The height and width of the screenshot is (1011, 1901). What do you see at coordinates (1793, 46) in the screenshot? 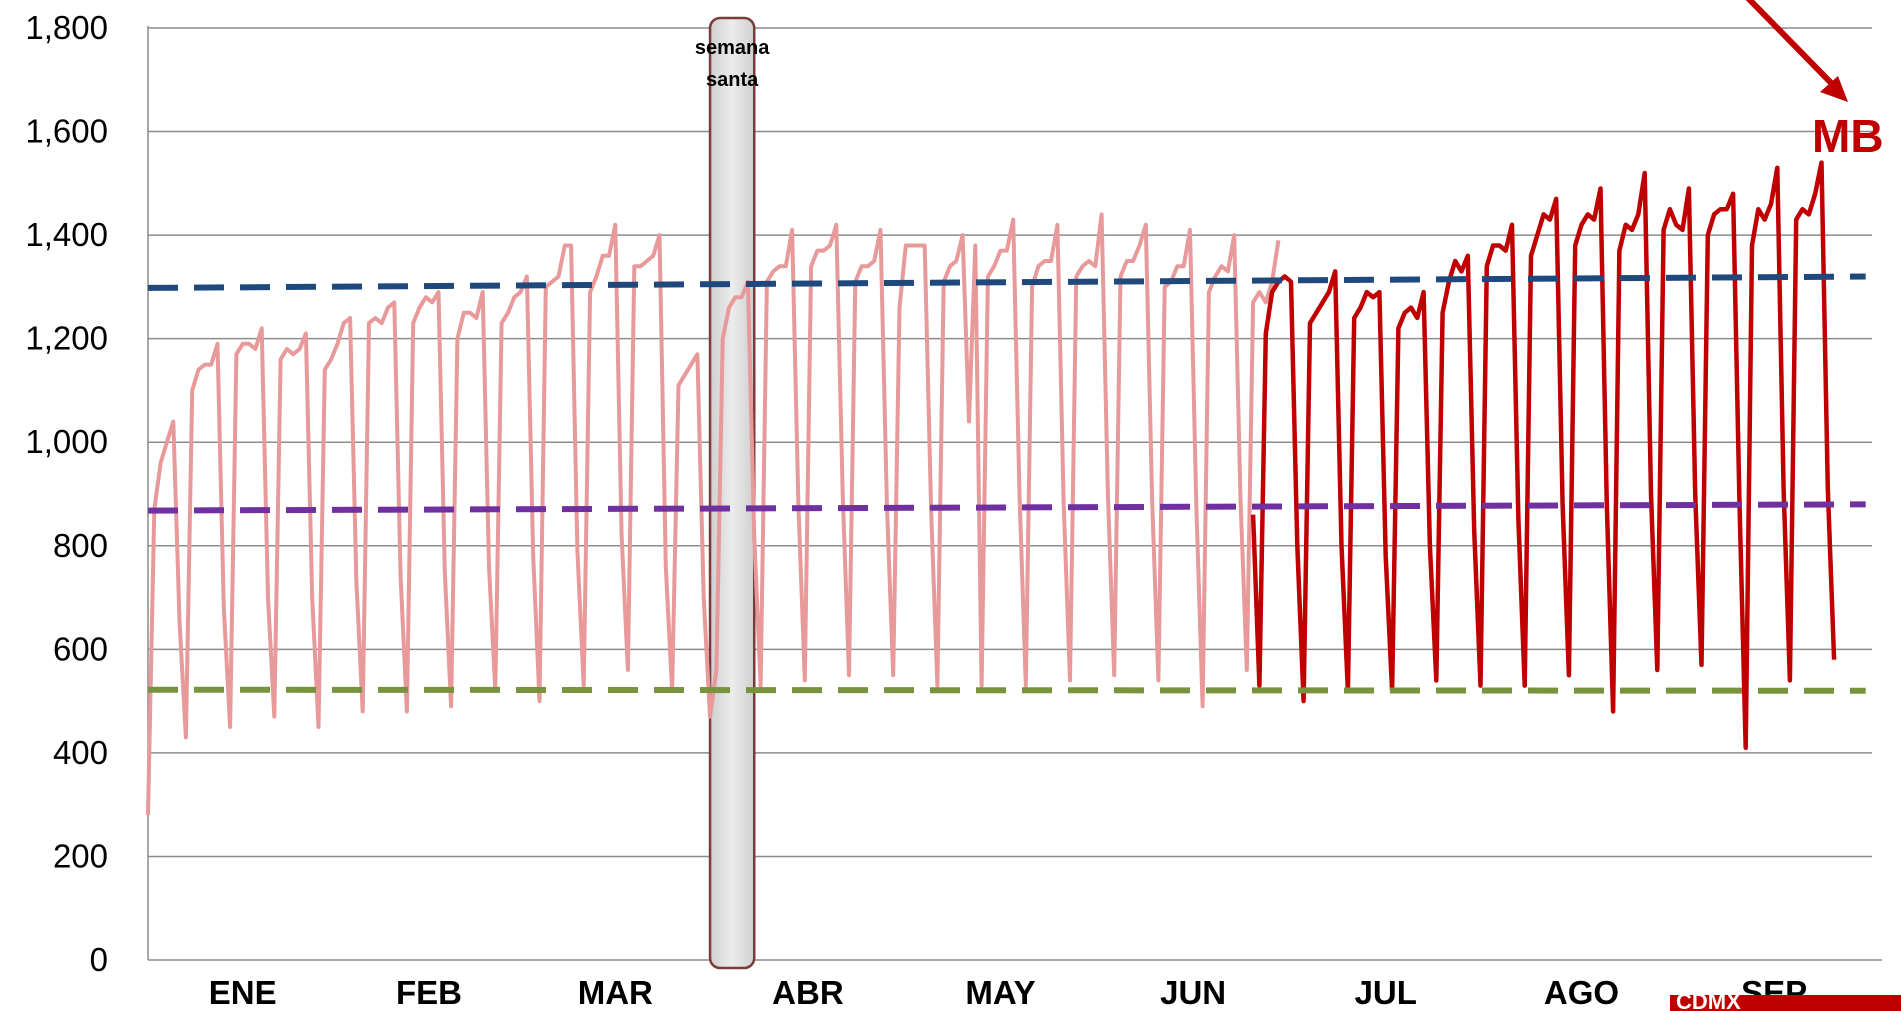
I see `arrow-line` at bounding box center [1793, 46].